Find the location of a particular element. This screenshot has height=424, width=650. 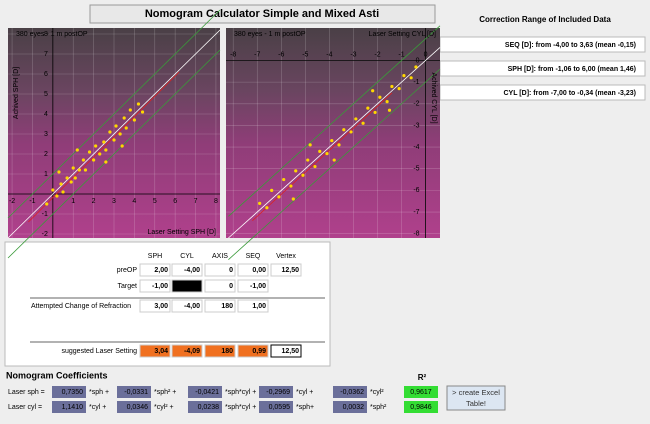

coef-term: *sph + is located at coordinates (99, 392).